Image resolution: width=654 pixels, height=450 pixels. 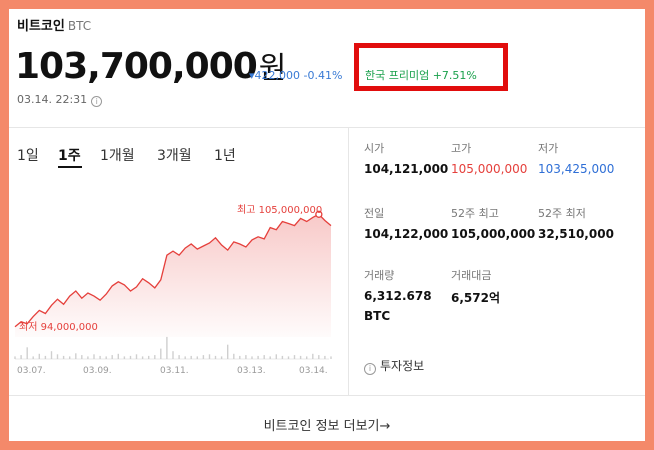 I want to click on stat-52w-low: 52주 최저 32,510,000, so click(x=576, y=223).